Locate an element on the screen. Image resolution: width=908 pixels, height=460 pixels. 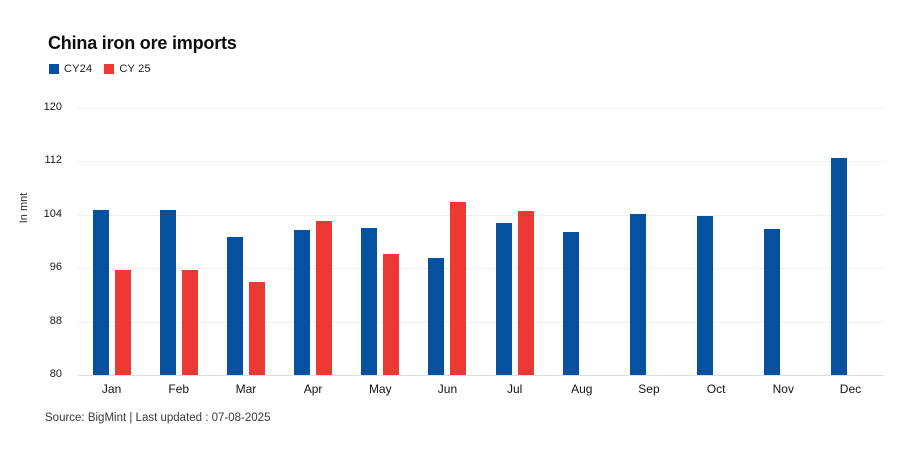
bar-cy24-mar is located at coordinates (234, 305).